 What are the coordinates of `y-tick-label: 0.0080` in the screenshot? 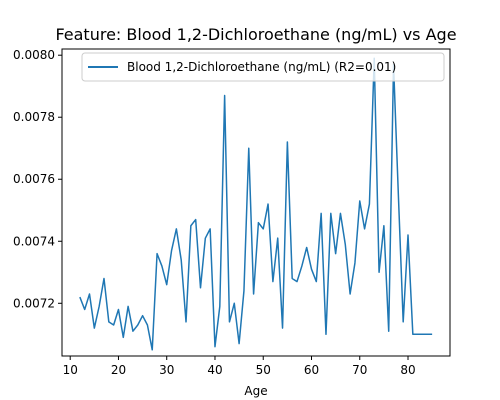 It's located at (34, 55).